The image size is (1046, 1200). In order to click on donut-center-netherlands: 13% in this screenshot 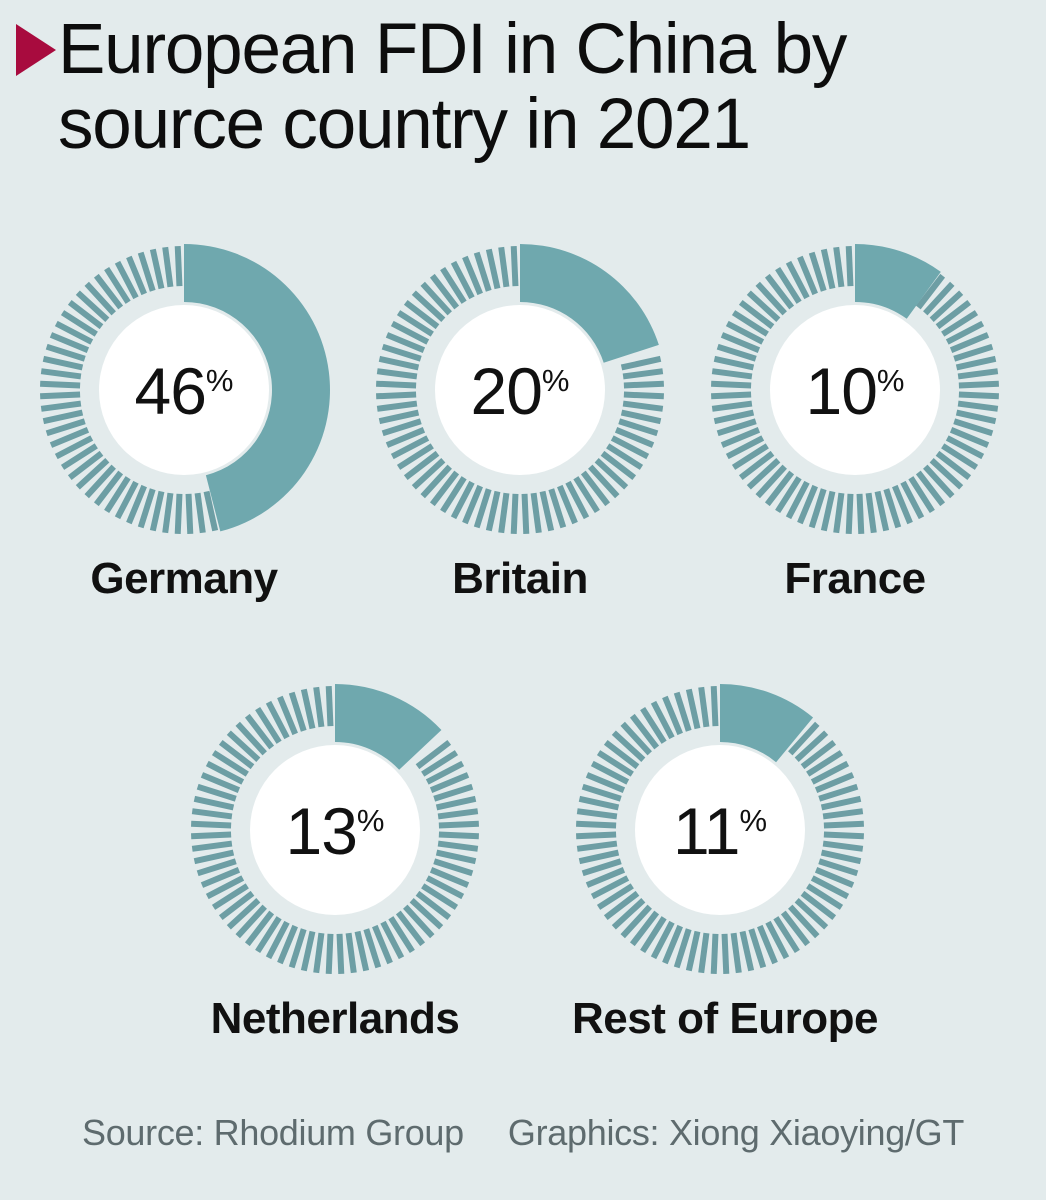, I will do `click(335, 830)`.